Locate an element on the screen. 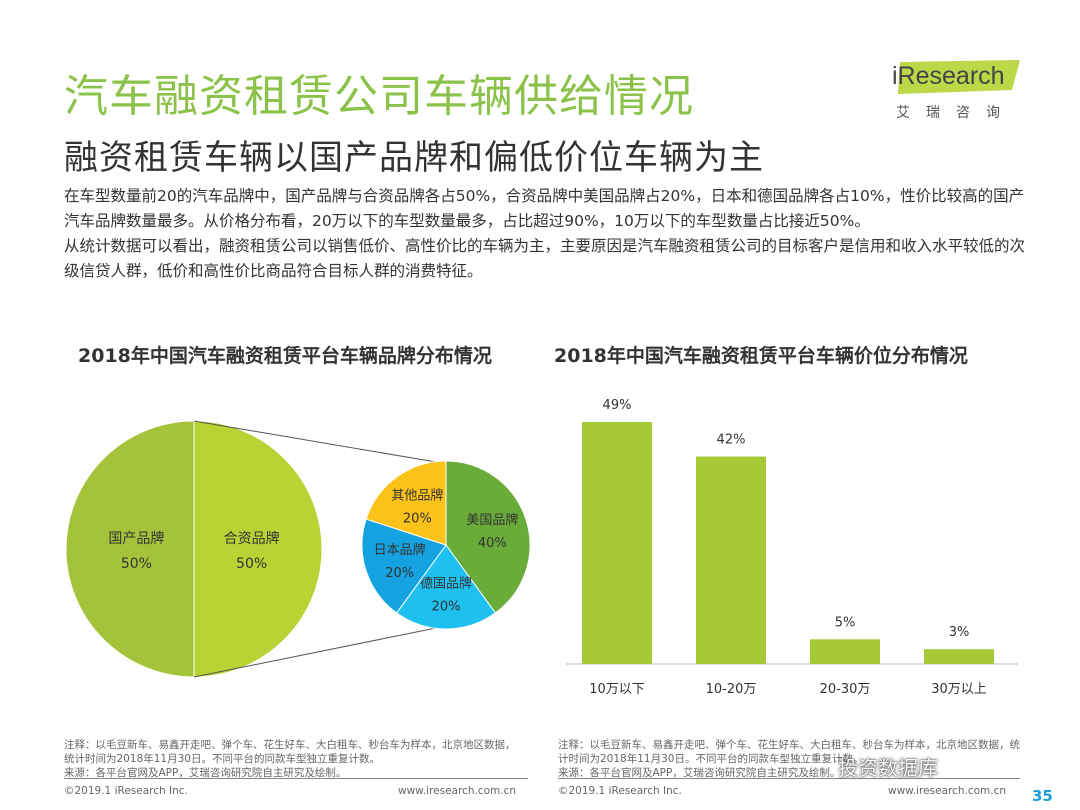  pie-slice-value-1: 50% is located at coordinates (136, 564).